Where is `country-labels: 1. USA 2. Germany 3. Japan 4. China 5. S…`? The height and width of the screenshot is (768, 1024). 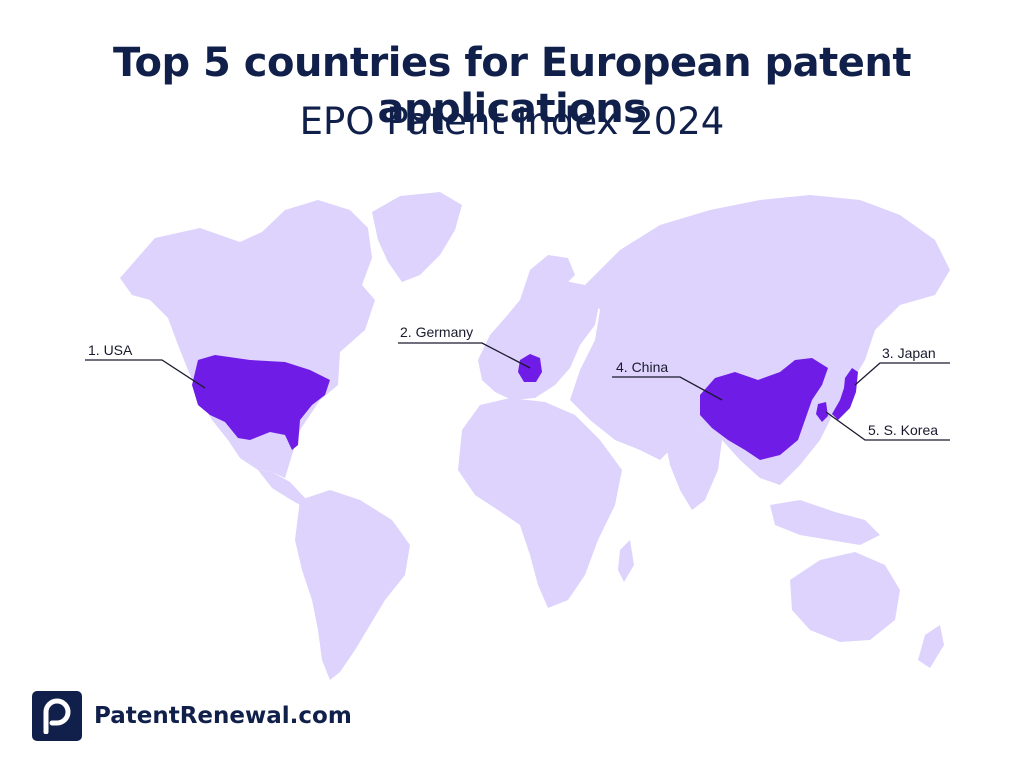
country-labels: 1. USA 2. Germany 3. Japan 4. China 5. S… is located at coordinates (513, 381).